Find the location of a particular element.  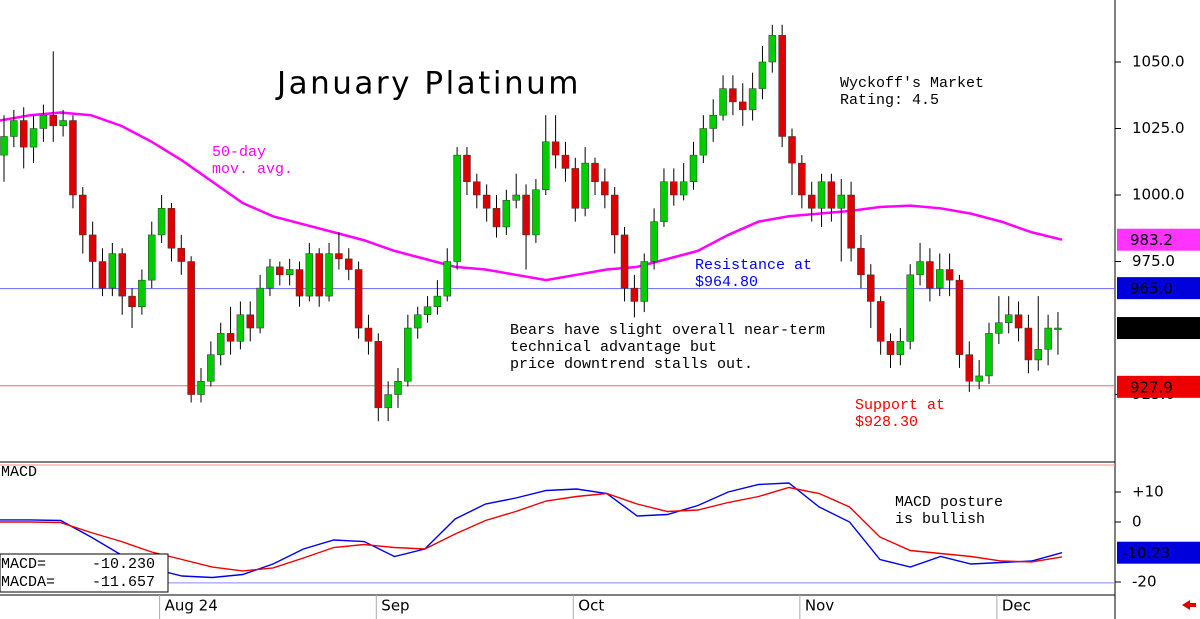

annotation: Support at is located at coordinates (900, 405).